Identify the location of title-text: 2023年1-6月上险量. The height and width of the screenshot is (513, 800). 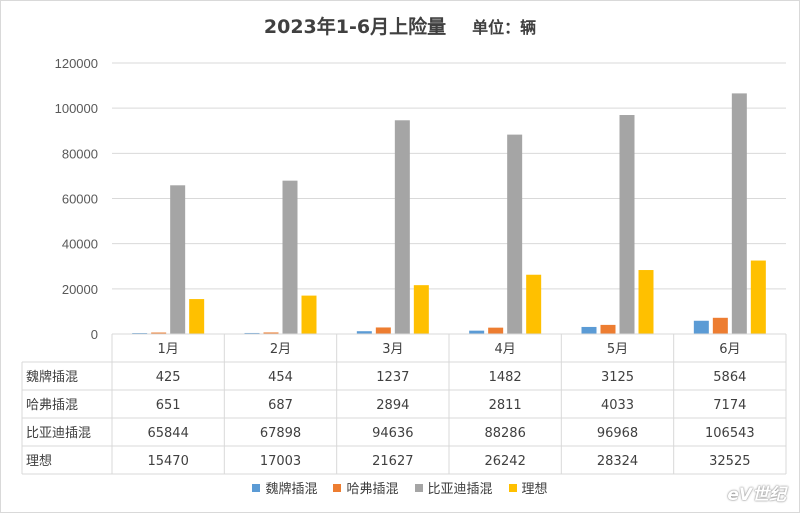
(355, 27).